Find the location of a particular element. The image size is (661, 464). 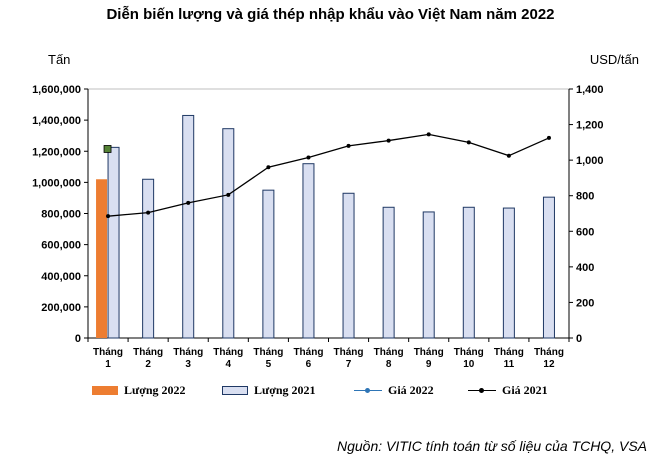

legend-line-gia-2022 is located at coordinates (368, 391).